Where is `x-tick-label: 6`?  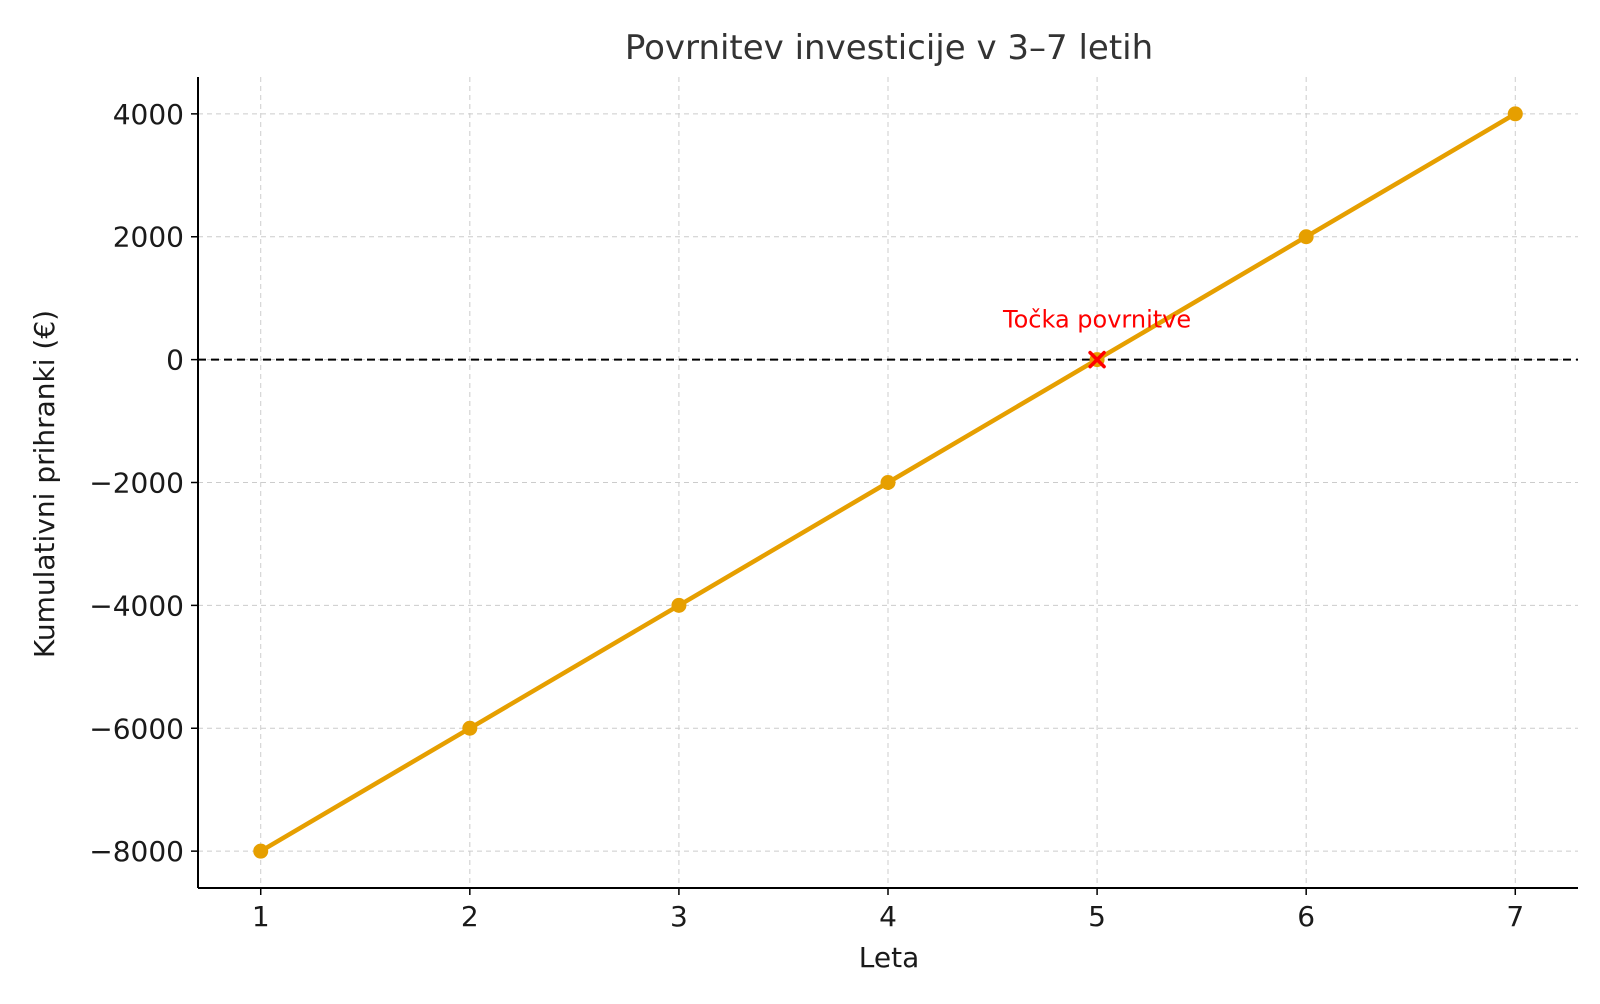
x-tick-label: 6 is located at coordinates (1306, 916).